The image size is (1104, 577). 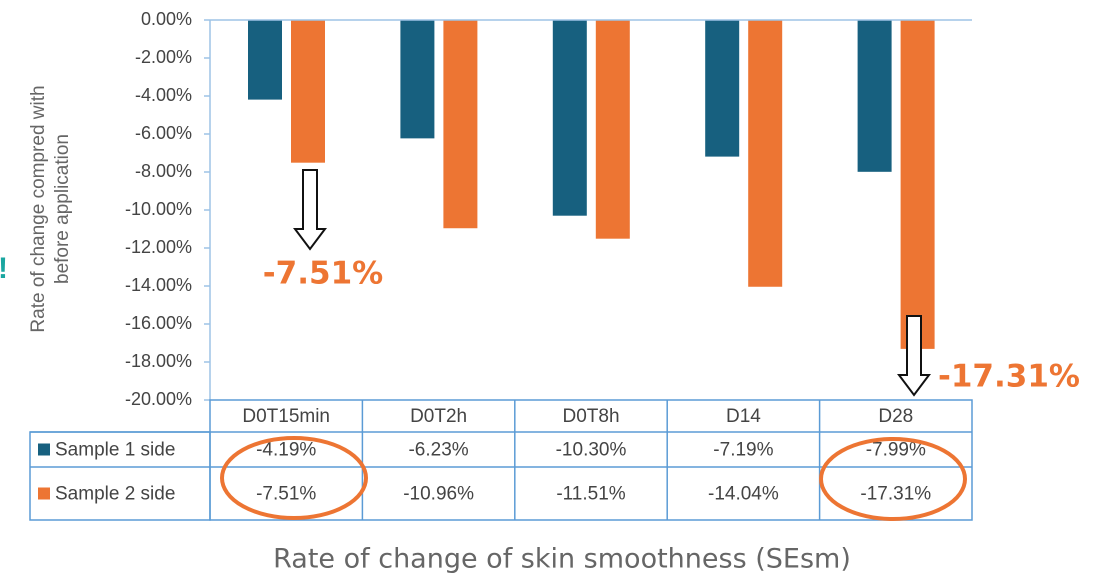 What do you see at coordinates (743, 494) in the screenshot?
I see `table-value: -14.04%` at bounding box center [743, 494].